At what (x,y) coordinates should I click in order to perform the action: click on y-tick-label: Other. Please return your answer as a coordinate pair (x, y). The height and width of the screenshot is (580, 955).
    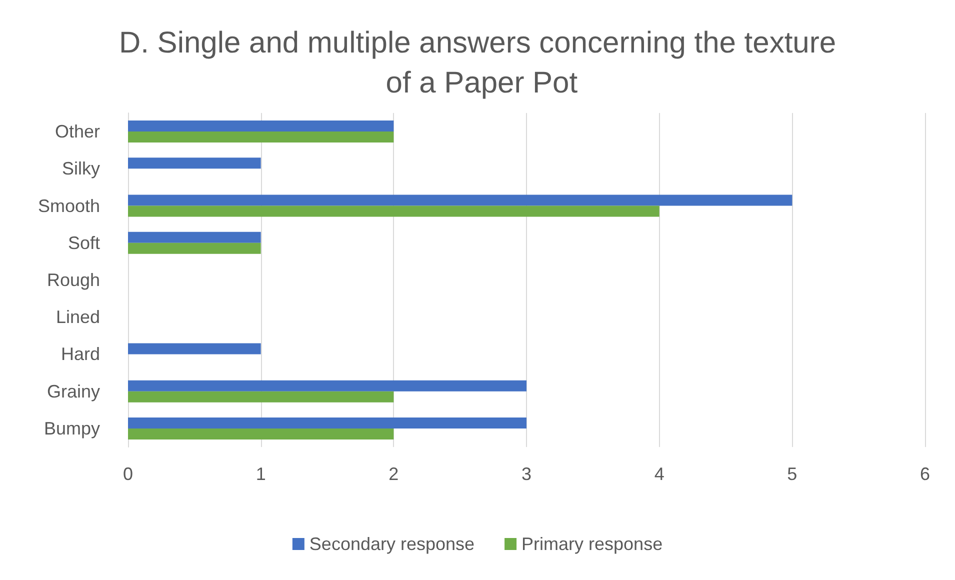
    Looking at the image, I should click on (77, 132).